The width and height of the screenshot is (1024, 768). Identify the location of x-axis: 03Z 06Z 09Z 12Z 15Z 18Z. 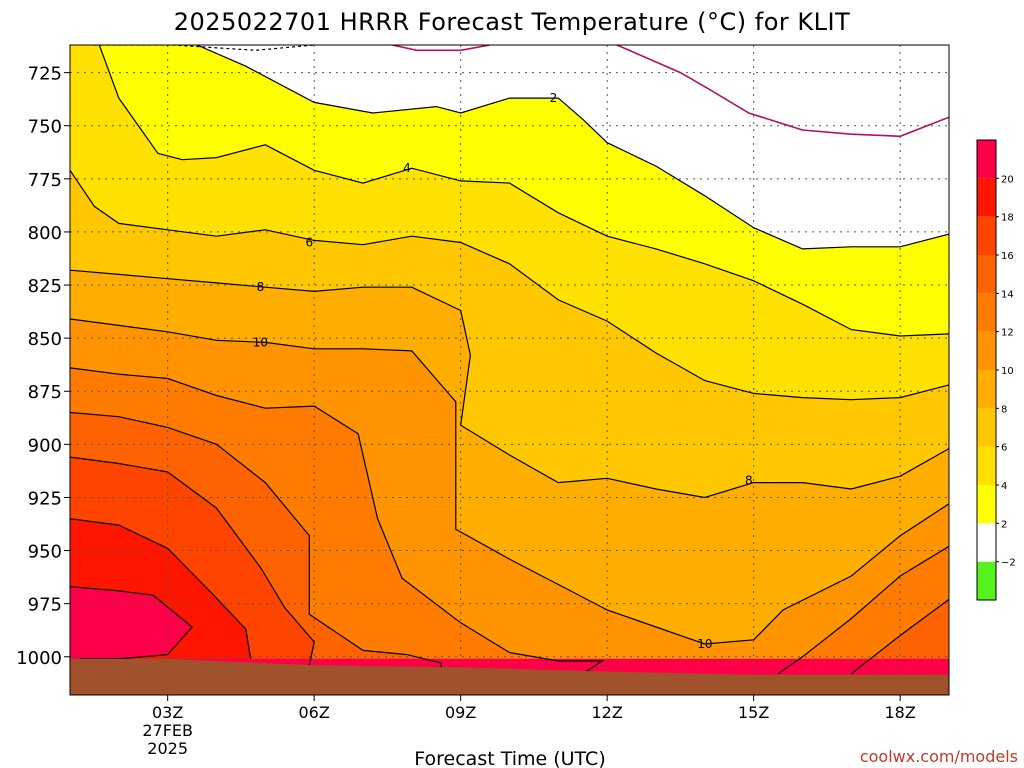
(534, 708).